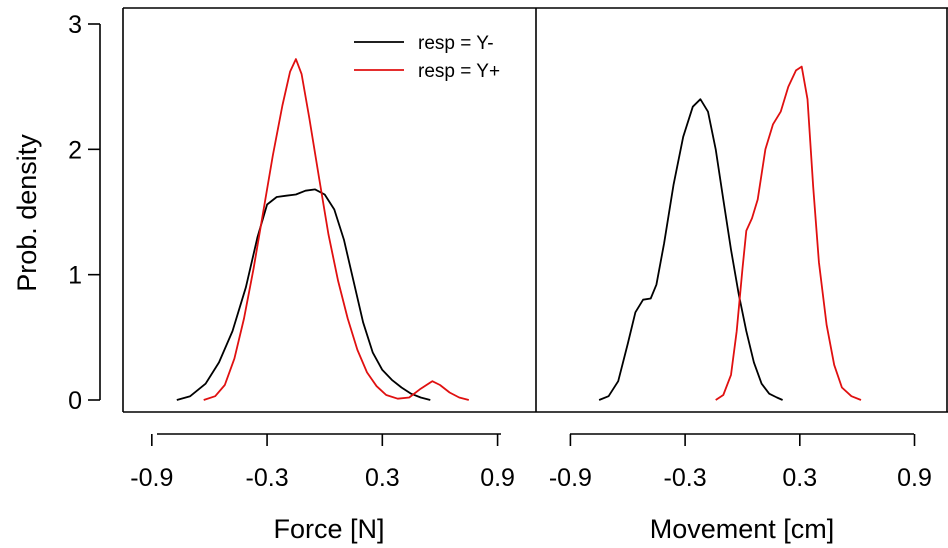  Describe the element at coordinates (427, 57) in the screenshot. I see `legend: resp = Y- resp = Y+` at that location.